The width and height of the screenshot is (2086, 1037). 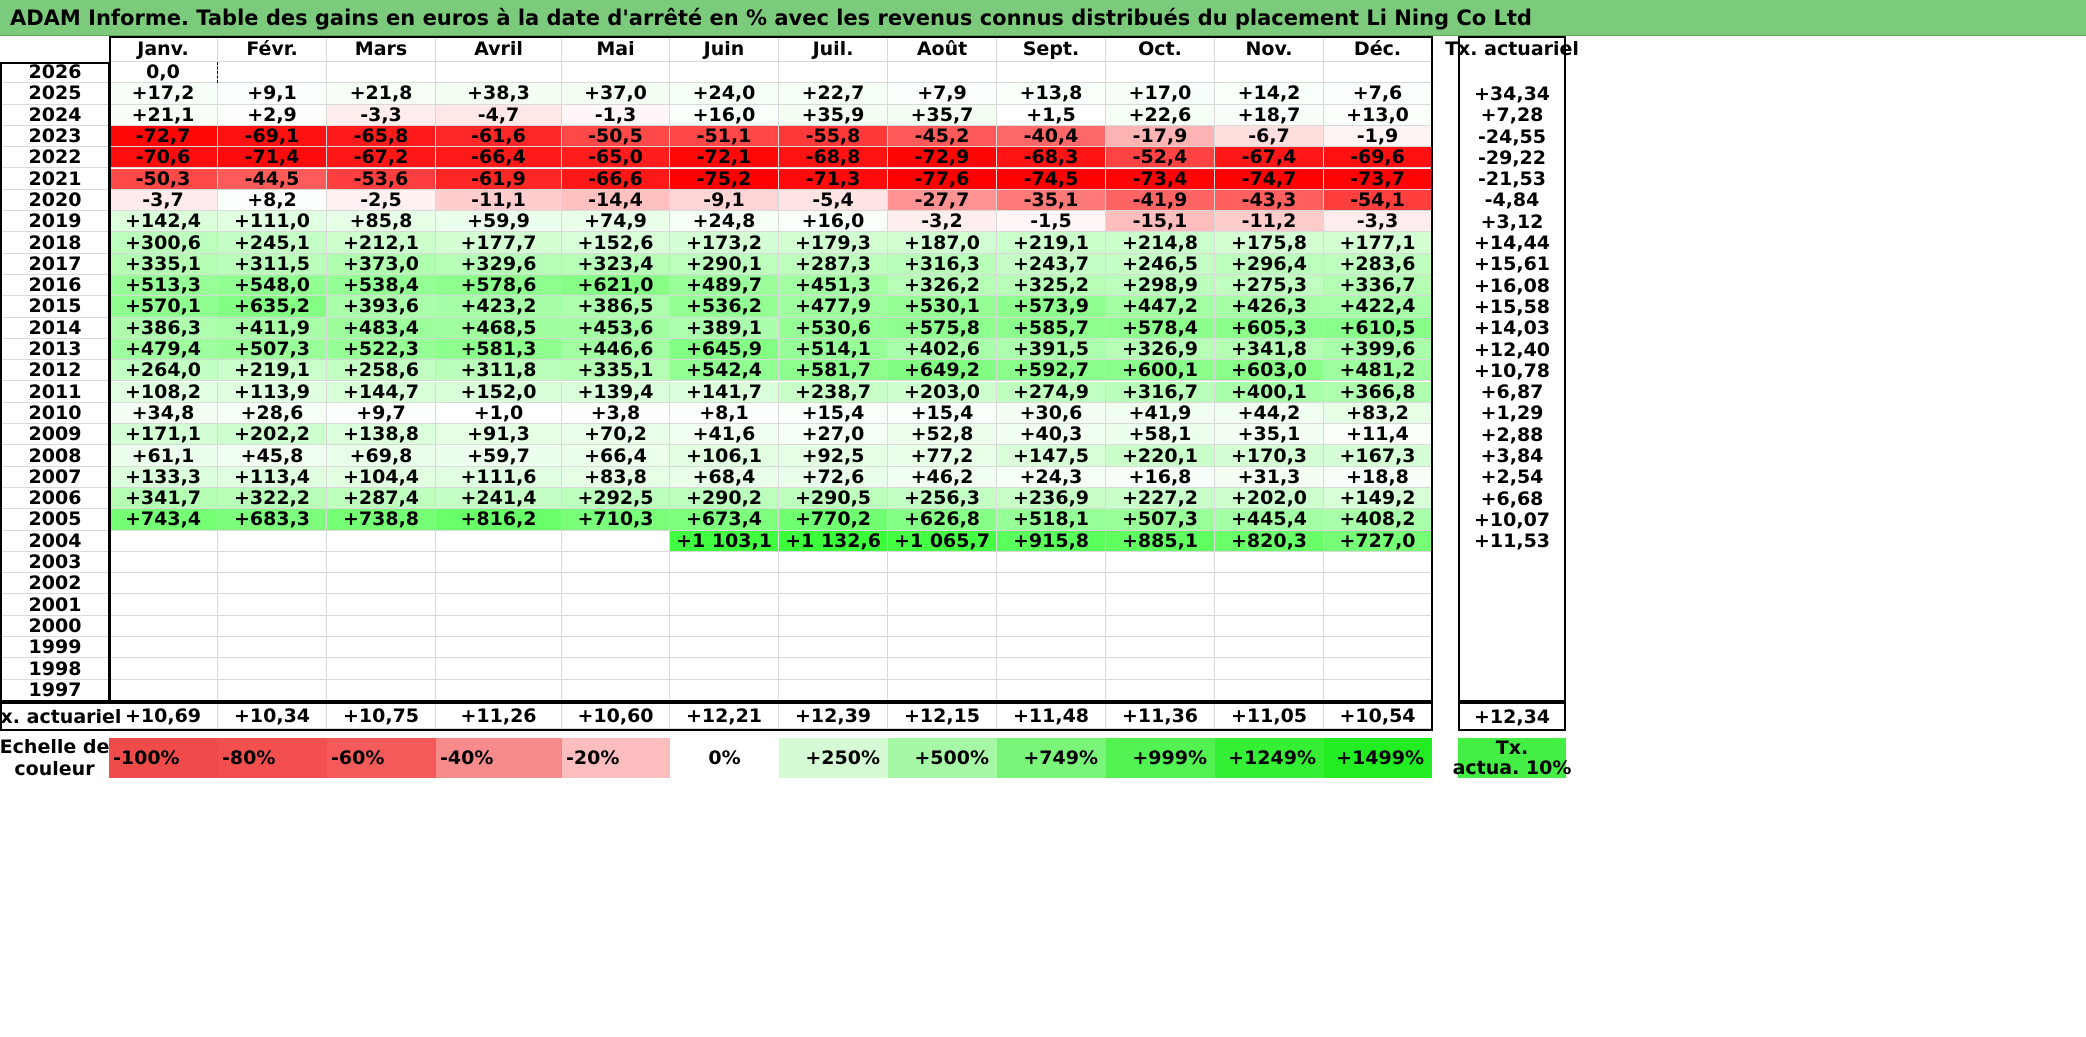 What do you see at coordinates (1051, 716) in the screenshot?
I see `summary-cell: +11,48` at bounding box center [1051, 716].